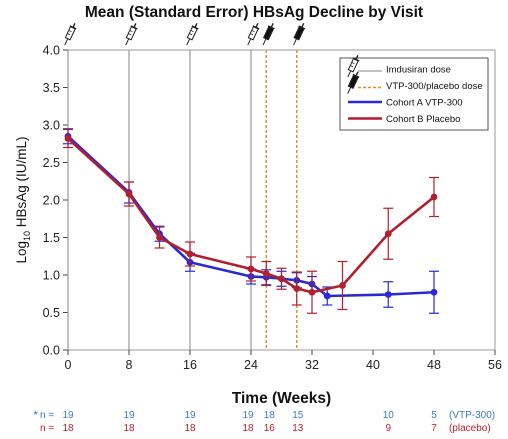 The image size is (508, 439). What do you see at coordinates (472, 415) in the screenshot?
I see `n-suffix: (VTP-300)` at bounding box center [472, 415].